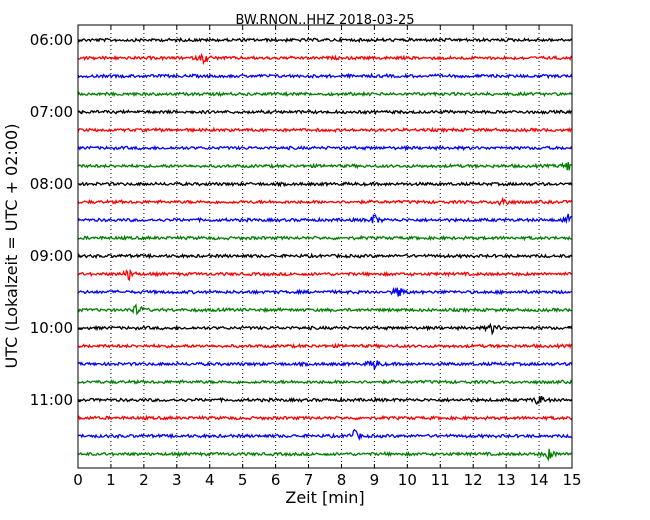 Image resolution: width=650 pixels, height=520 pixels. What do you see at coordinates (473, 480) in the screenshot?
I see `x-tick-label: 12` at bounding box center [473, 480].